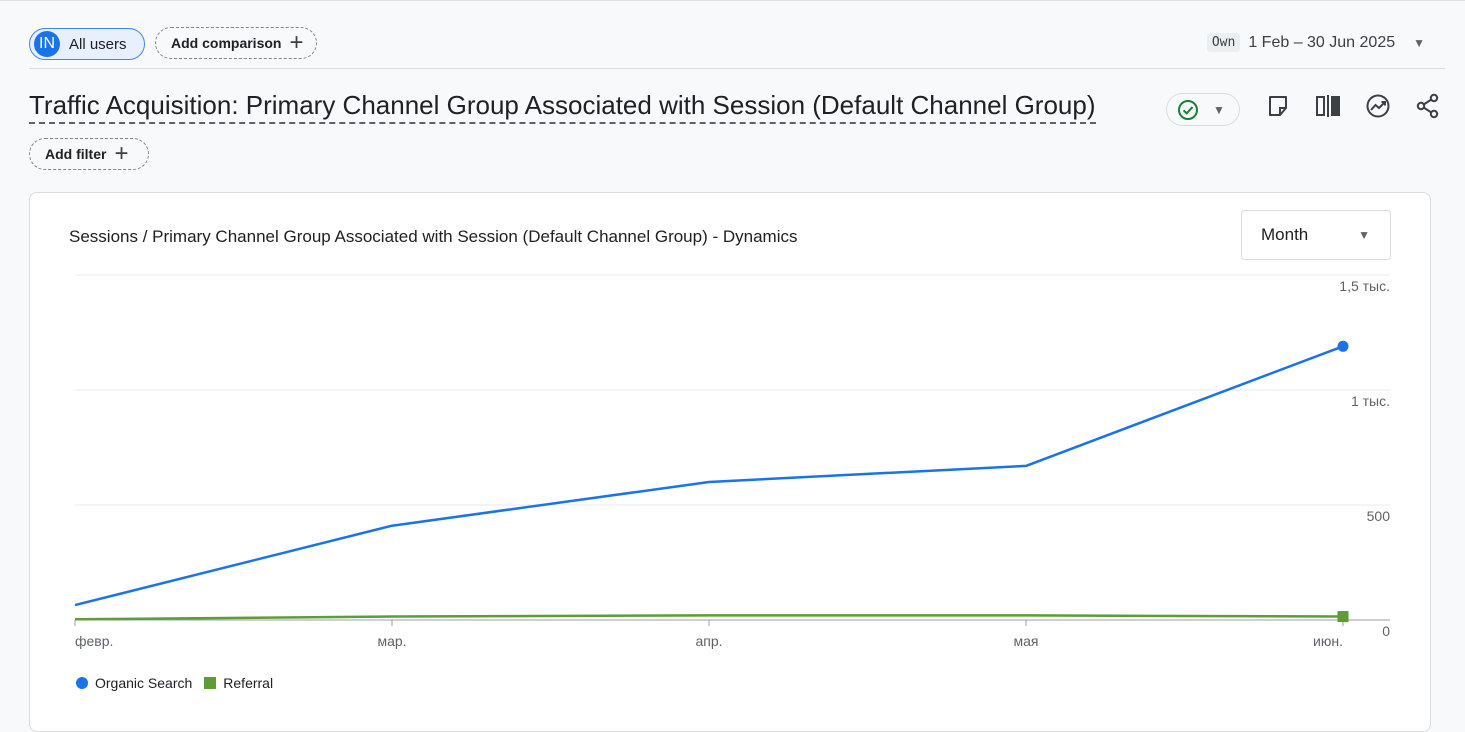 The height and width of the screenshot is (732, 1465). Describe the element at coordinates (1316, 235) in the screenshot. I see `period-select: Month ▼` at that location.